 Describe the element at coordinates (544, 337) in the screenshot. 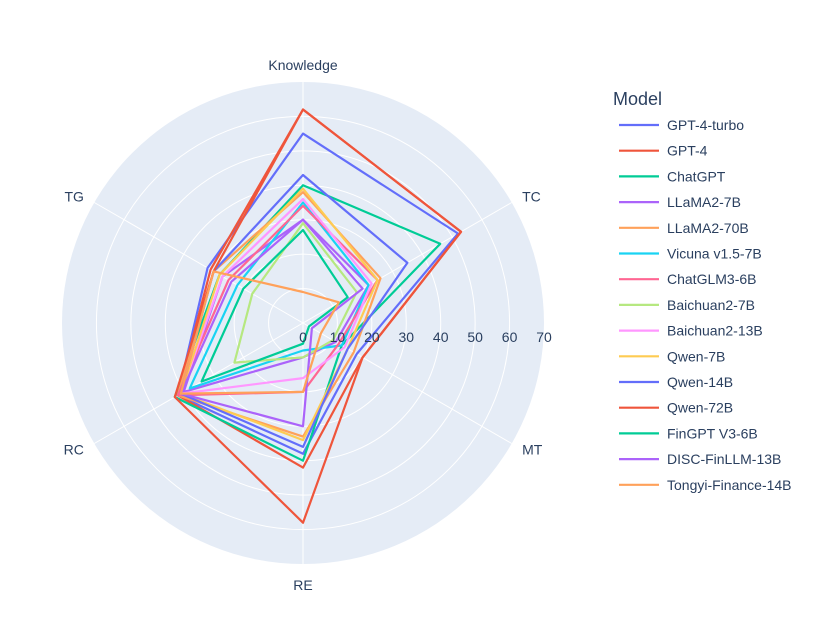

I see `radial-tick-label: 70` at that location.